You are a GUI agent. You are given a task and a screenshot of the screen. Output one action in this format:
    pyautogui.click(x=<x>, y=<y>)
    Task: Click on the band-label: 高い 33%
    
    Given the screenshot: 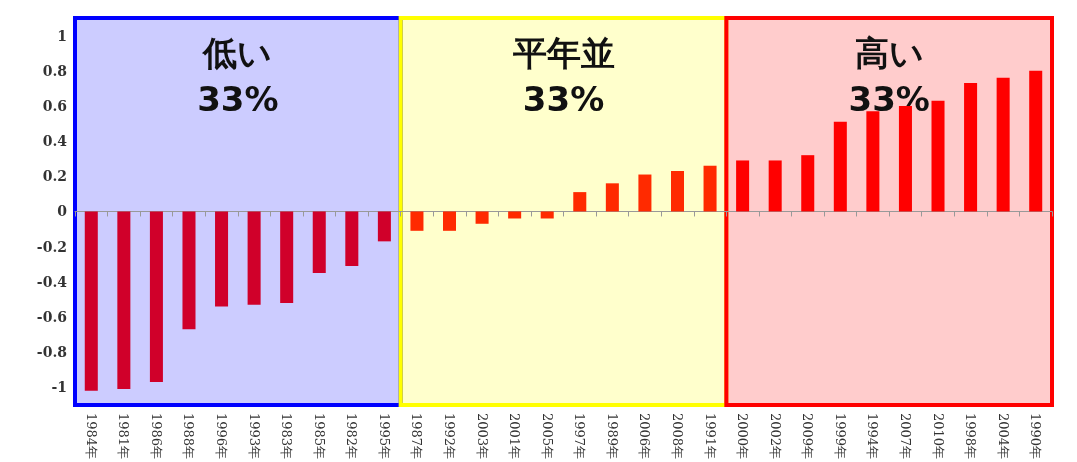 What is the action you would take?
    pyautogui.click(x=889, y=76)
    